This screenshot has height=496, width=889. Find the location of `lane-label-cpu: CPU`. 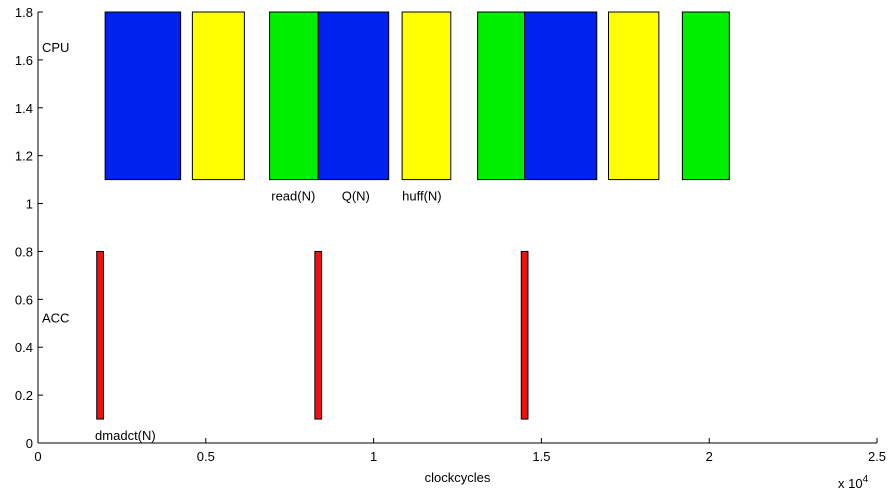

lane-label-cpu: CPU is located at coordinates (55, 47).